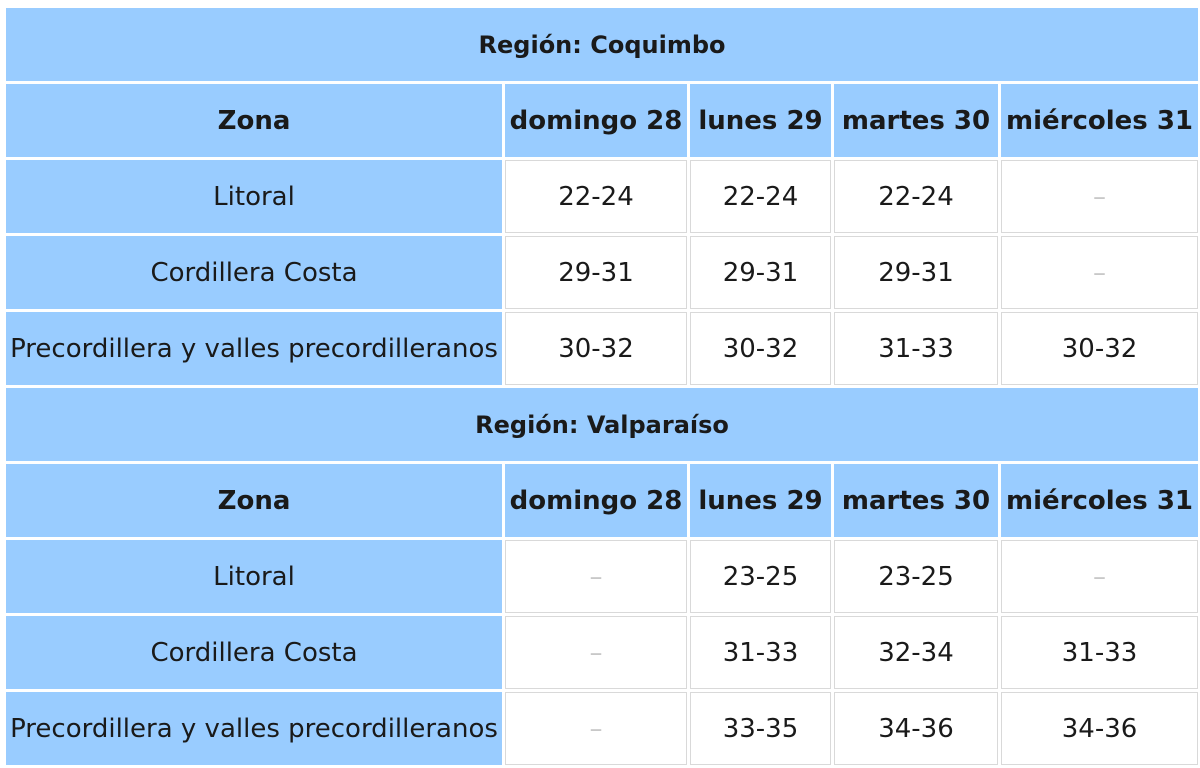 This screenshot has width=1200, height=768. I want to click on region-title-coquimbo: Región: Coquimbo, so click(602, 44).